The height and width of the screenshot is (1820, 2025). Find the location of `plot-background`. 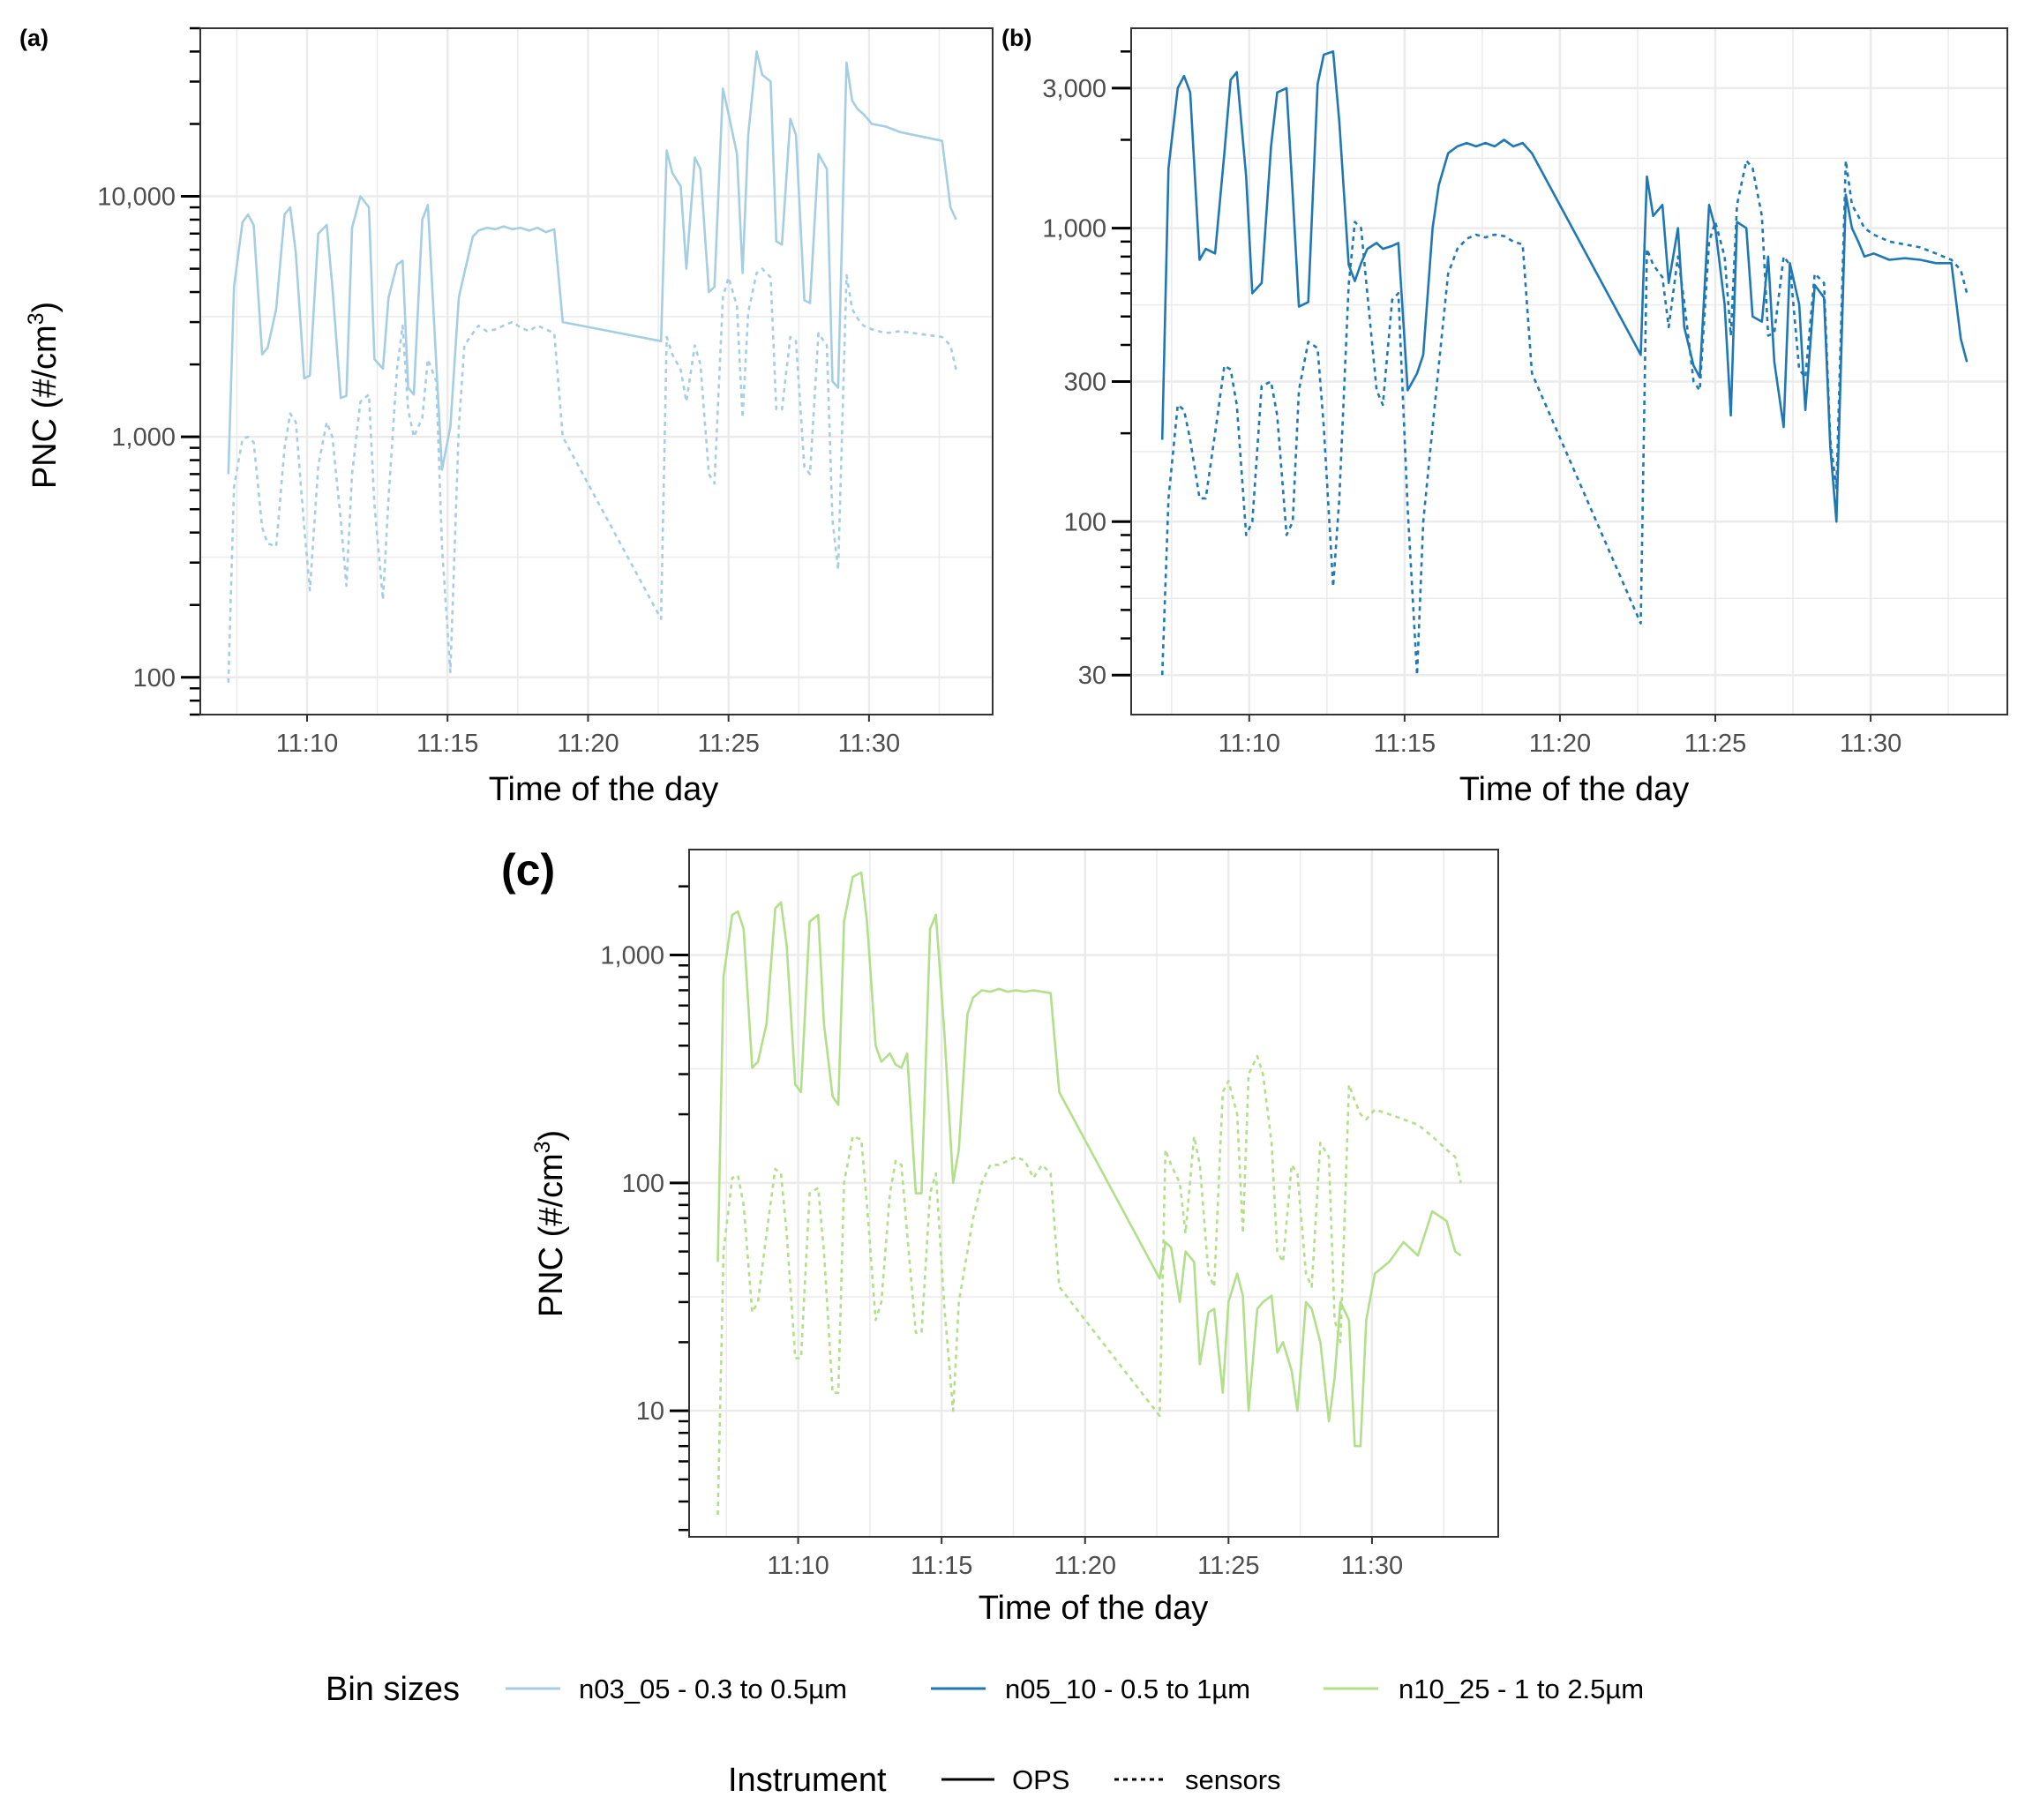

plot-background is located at coordinates (596, 371).